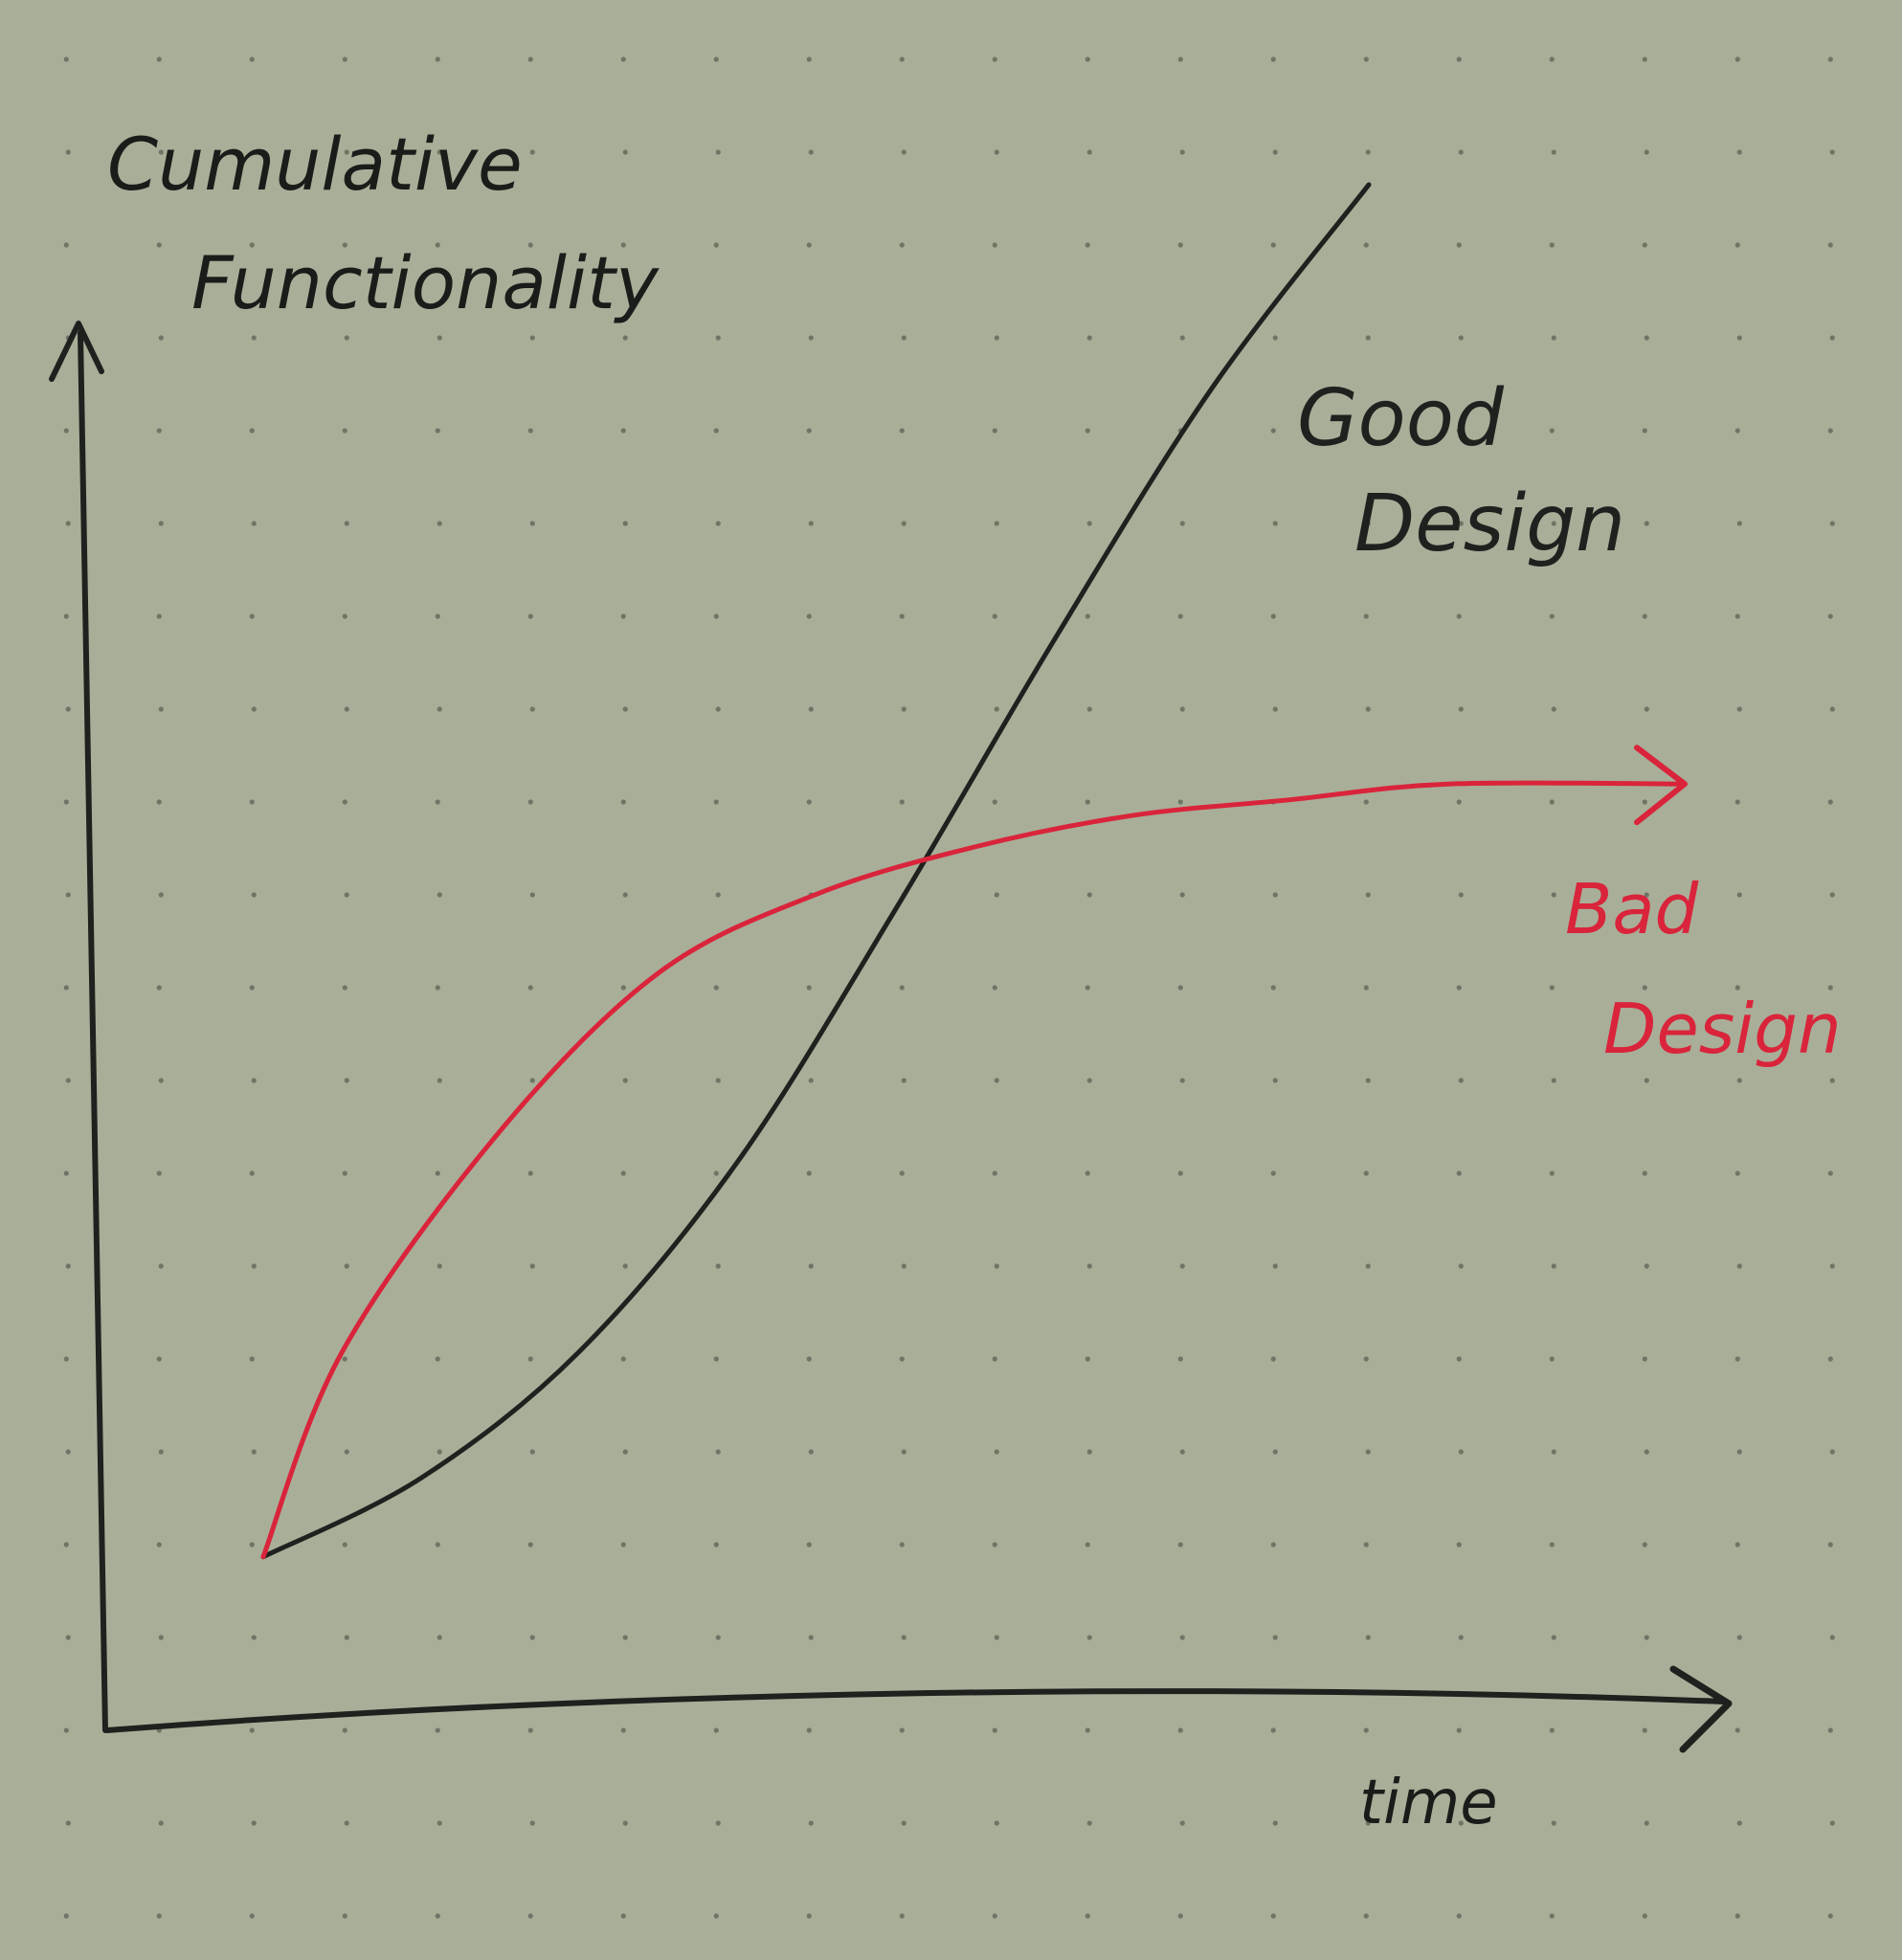 The width and height of the screenshot is (1902, 1960). I want to click on y-axis-label: Cumulative Functionality, so click(383, 223).